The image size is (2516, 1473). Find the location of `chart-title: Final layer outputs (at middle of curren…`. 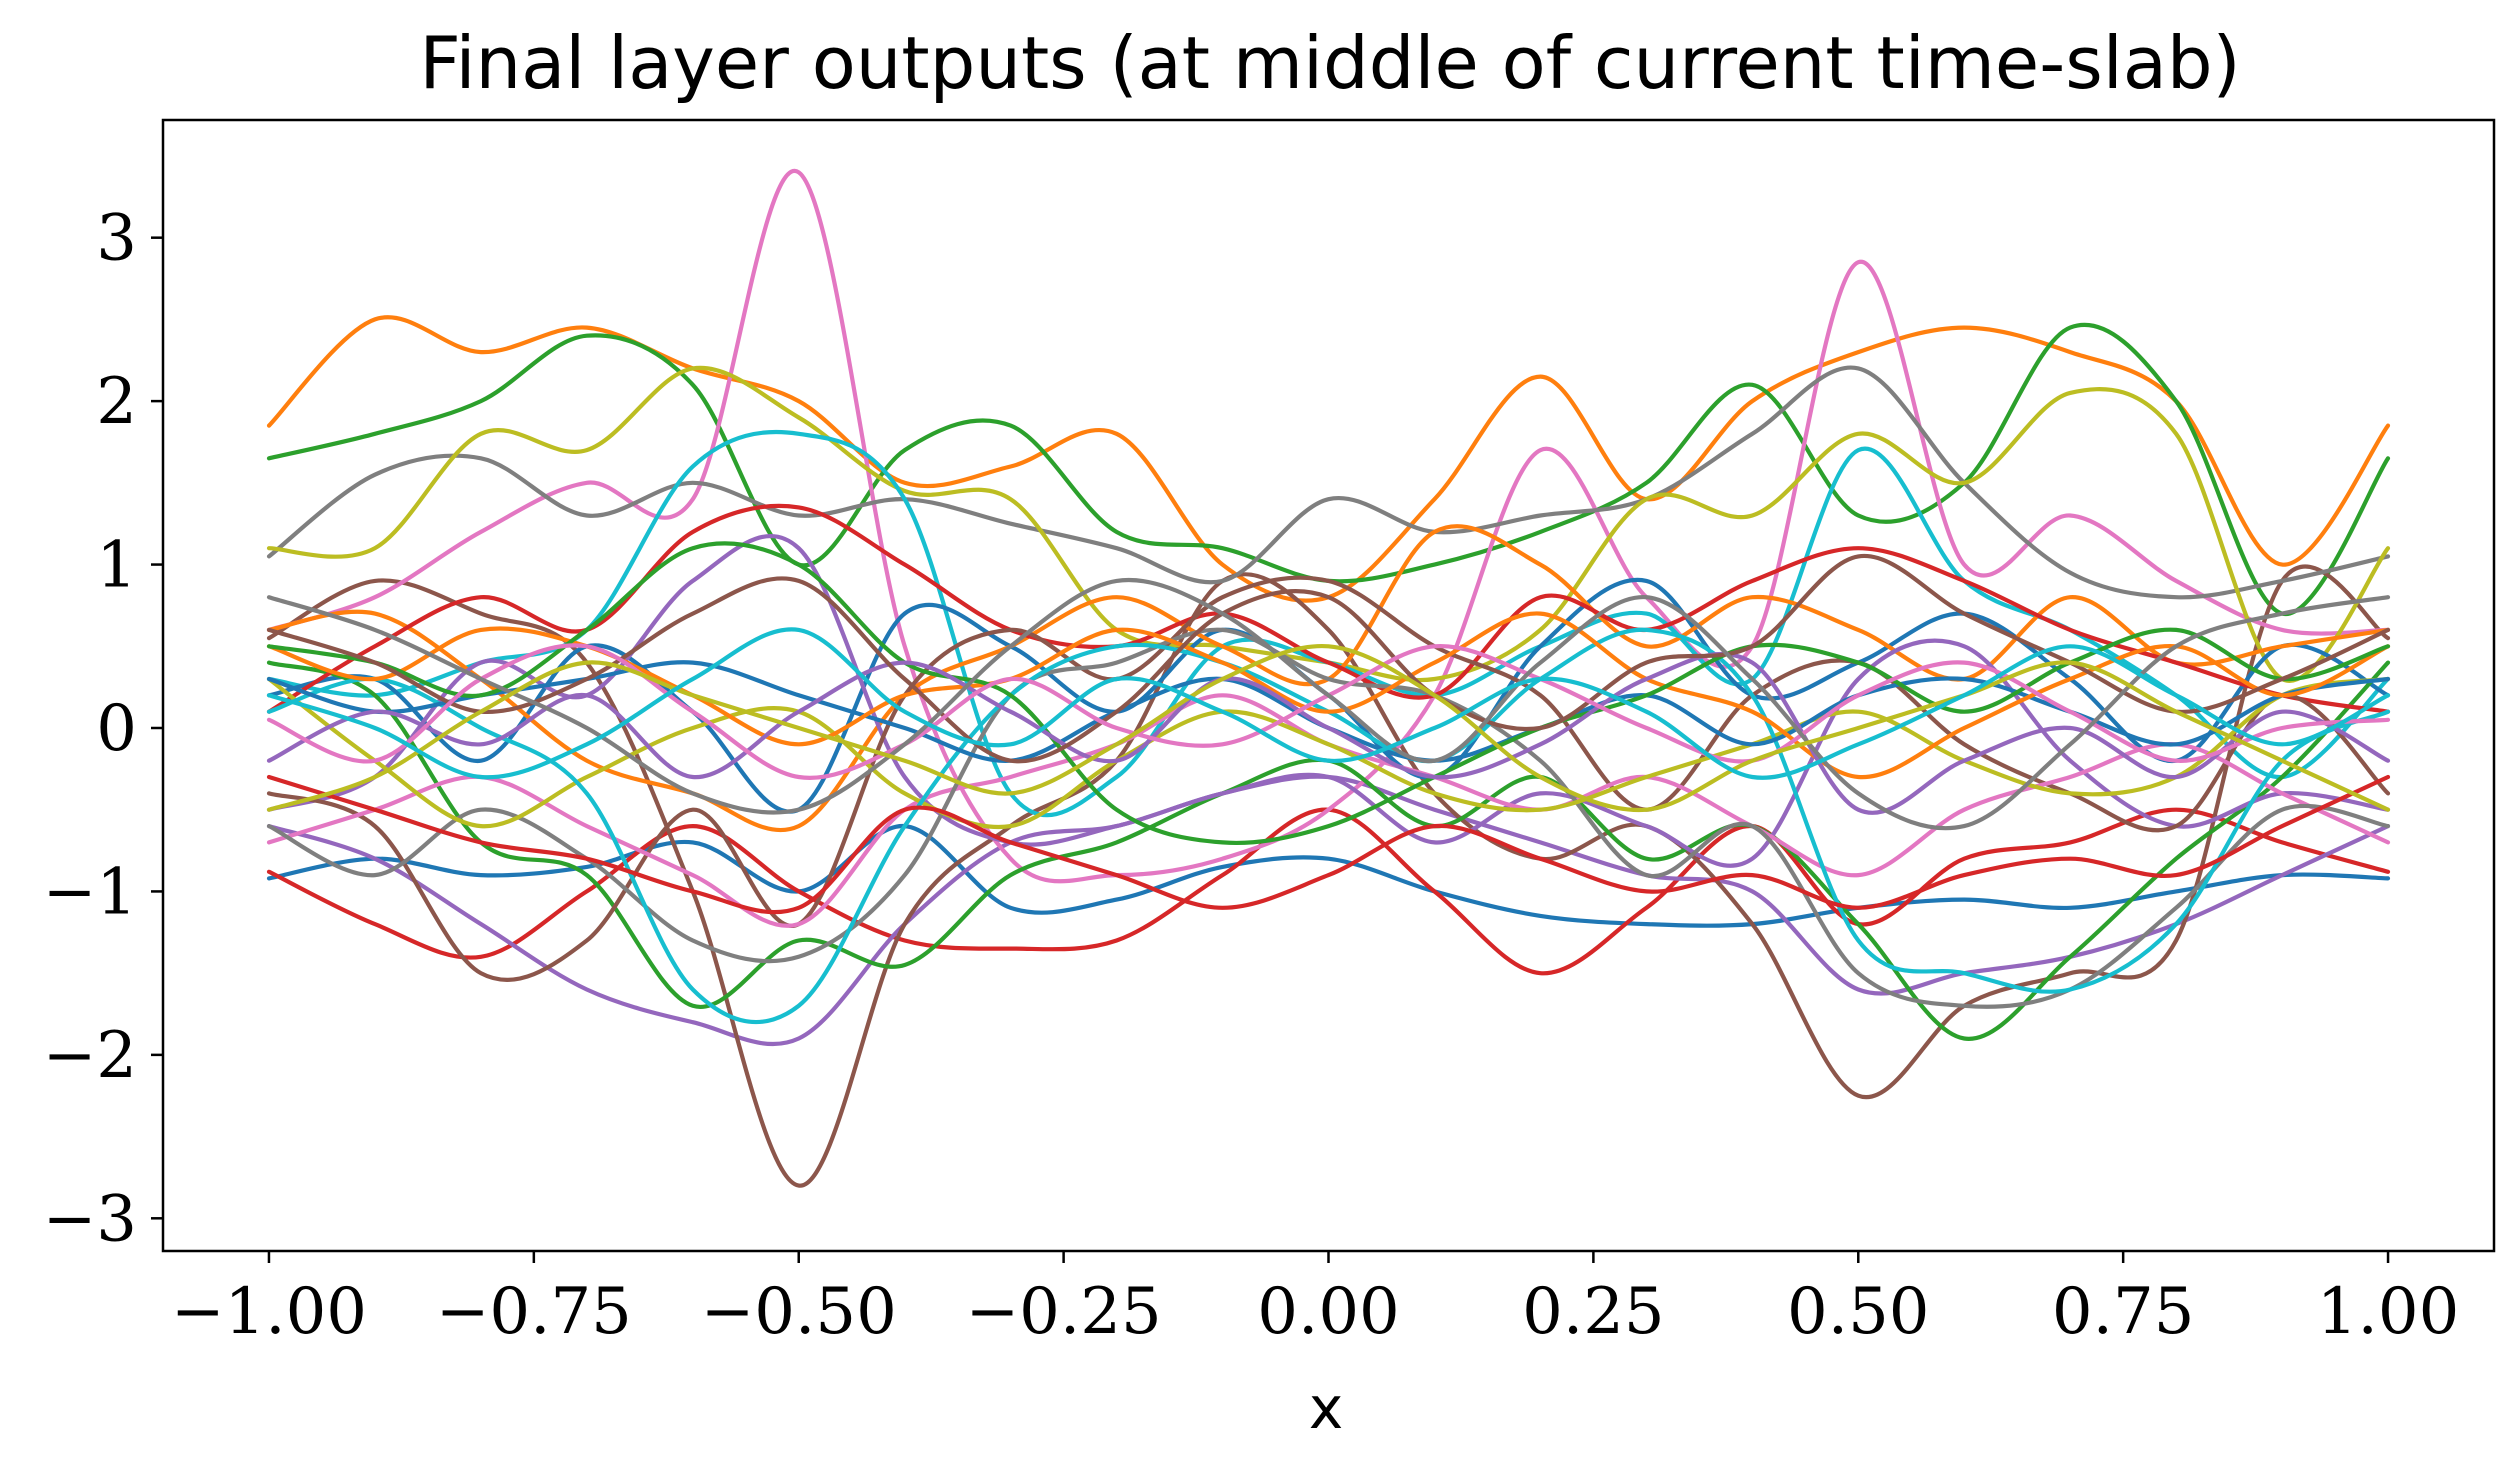

chart-title: Final layer outputs (at middle of curren… is located at coordinates (1329, 63).